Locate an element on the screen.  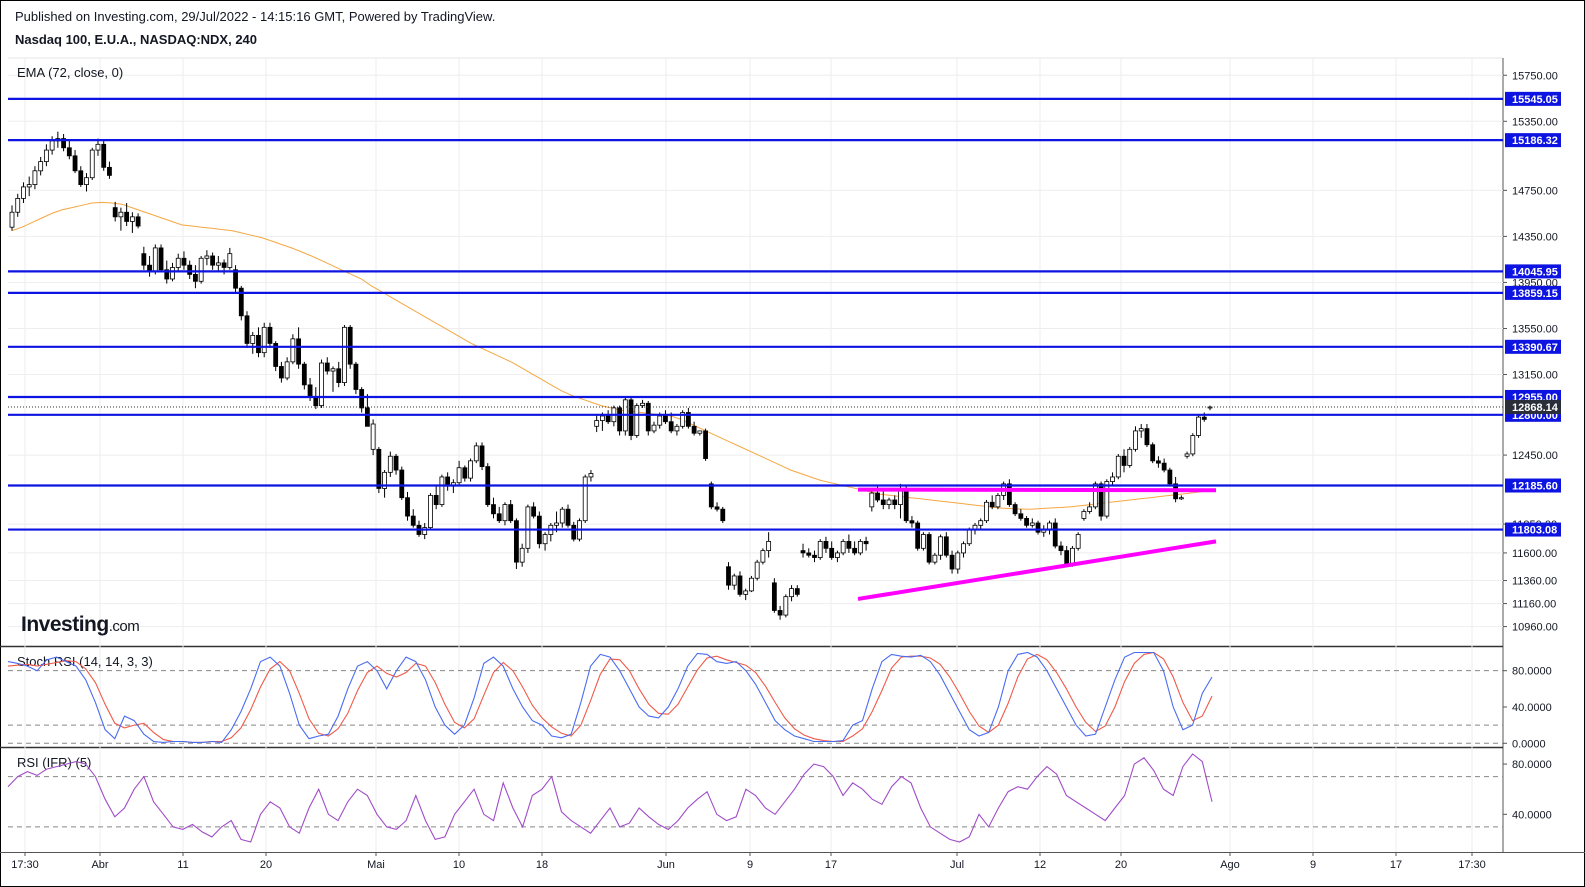
level-price-label: 15545.05 is located at coordinates (1535, 100).